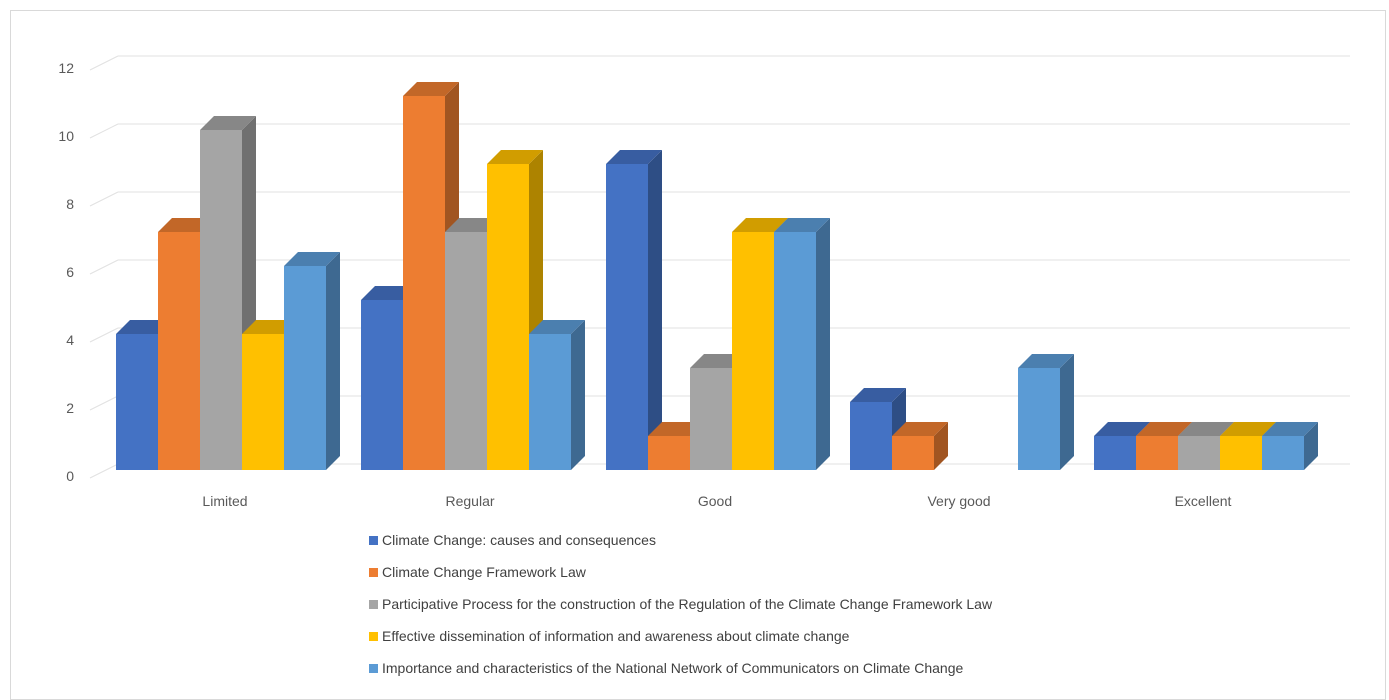  I want to click on x-category-label: Good, so click(715, 501).